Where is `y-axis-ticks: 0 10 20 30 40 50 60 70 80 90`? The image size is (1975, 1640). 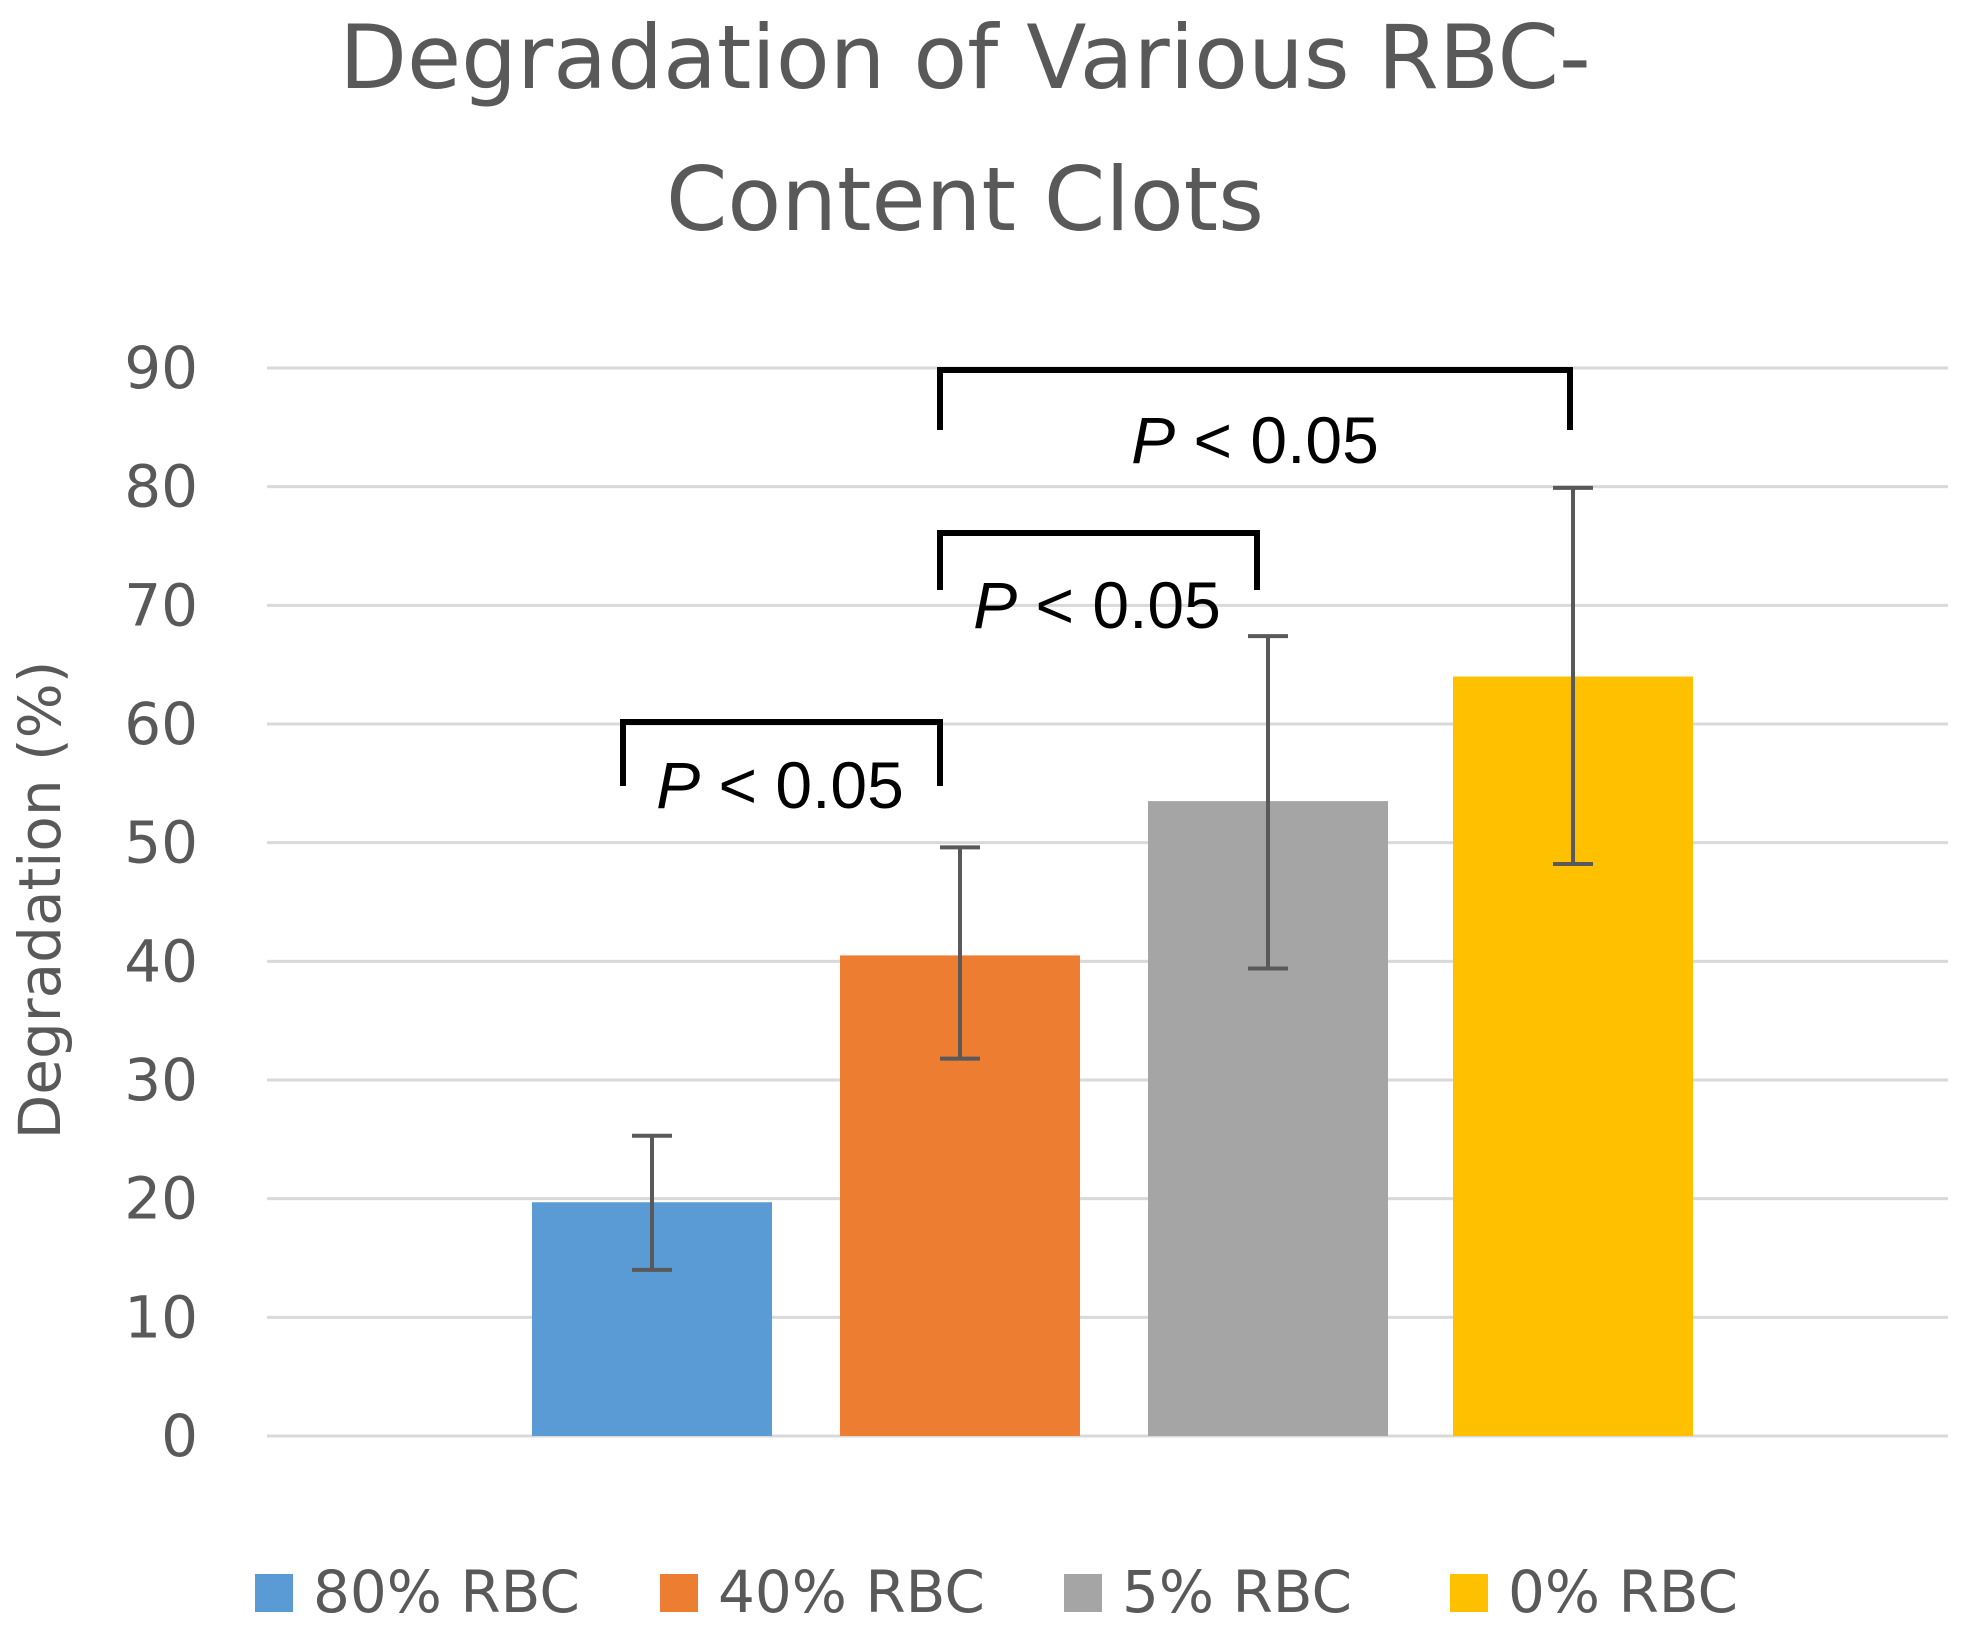 y-axis-ticks: 0 10 20 30 40 50 60 70 80 90 is located at coordinates (161, 902).